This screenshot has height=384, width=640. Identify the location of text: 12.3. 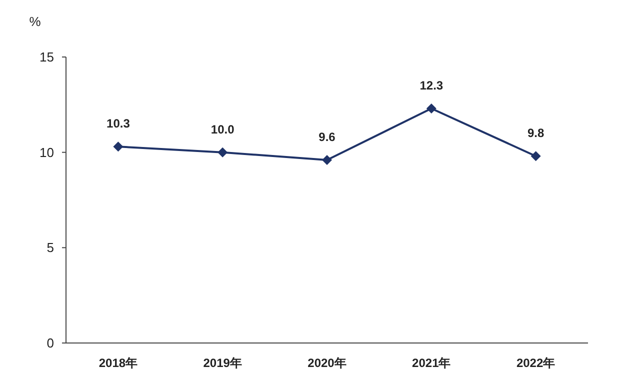
(432, 85).